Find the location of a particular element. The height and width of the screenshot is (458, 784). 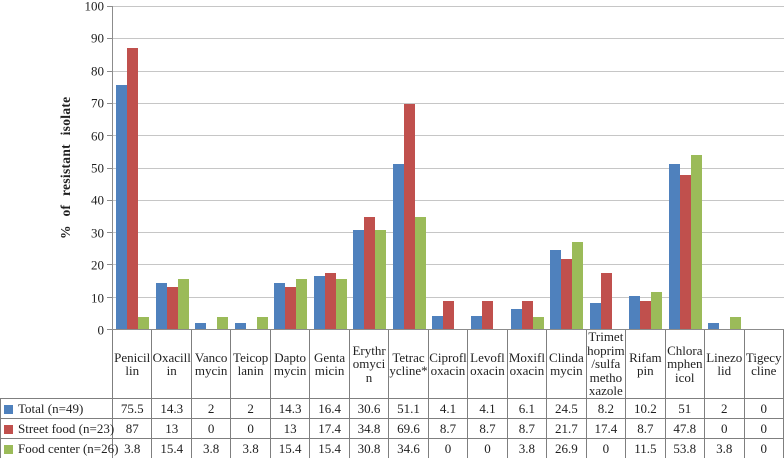

category-header-cell: Levofl oxacin is located at coordinates (487, 364).